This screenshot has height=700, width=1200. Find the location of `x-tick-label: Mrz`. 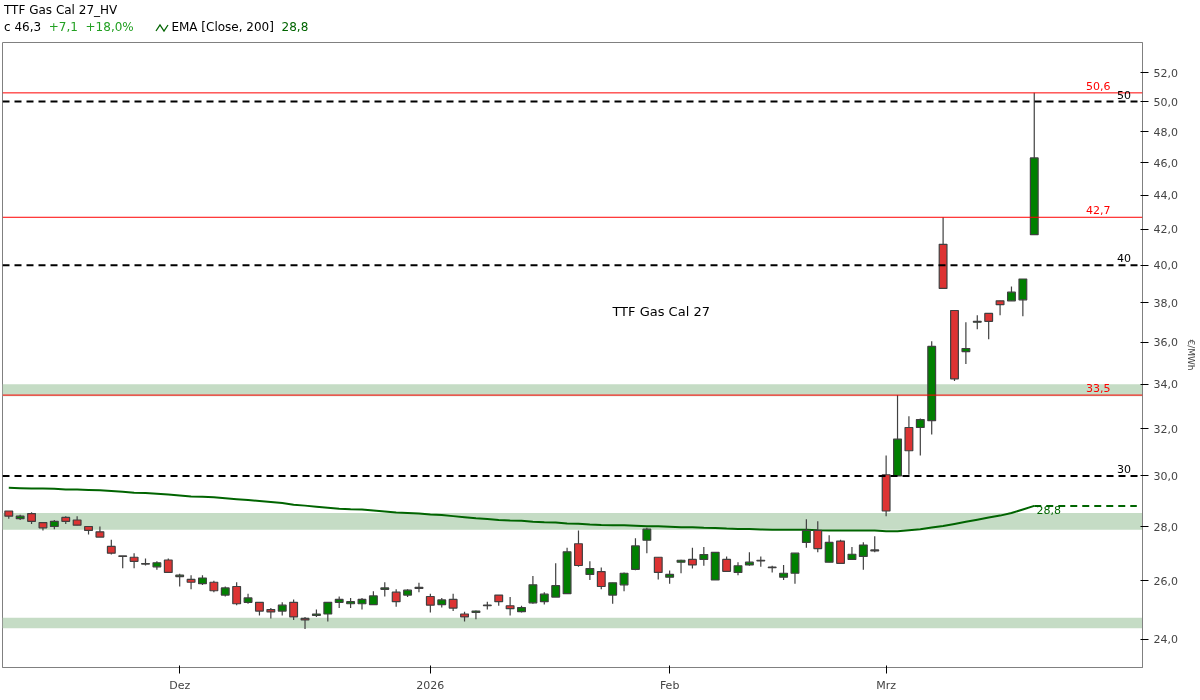

x-tick-label: Mrz is located at coordinates (886, 685).